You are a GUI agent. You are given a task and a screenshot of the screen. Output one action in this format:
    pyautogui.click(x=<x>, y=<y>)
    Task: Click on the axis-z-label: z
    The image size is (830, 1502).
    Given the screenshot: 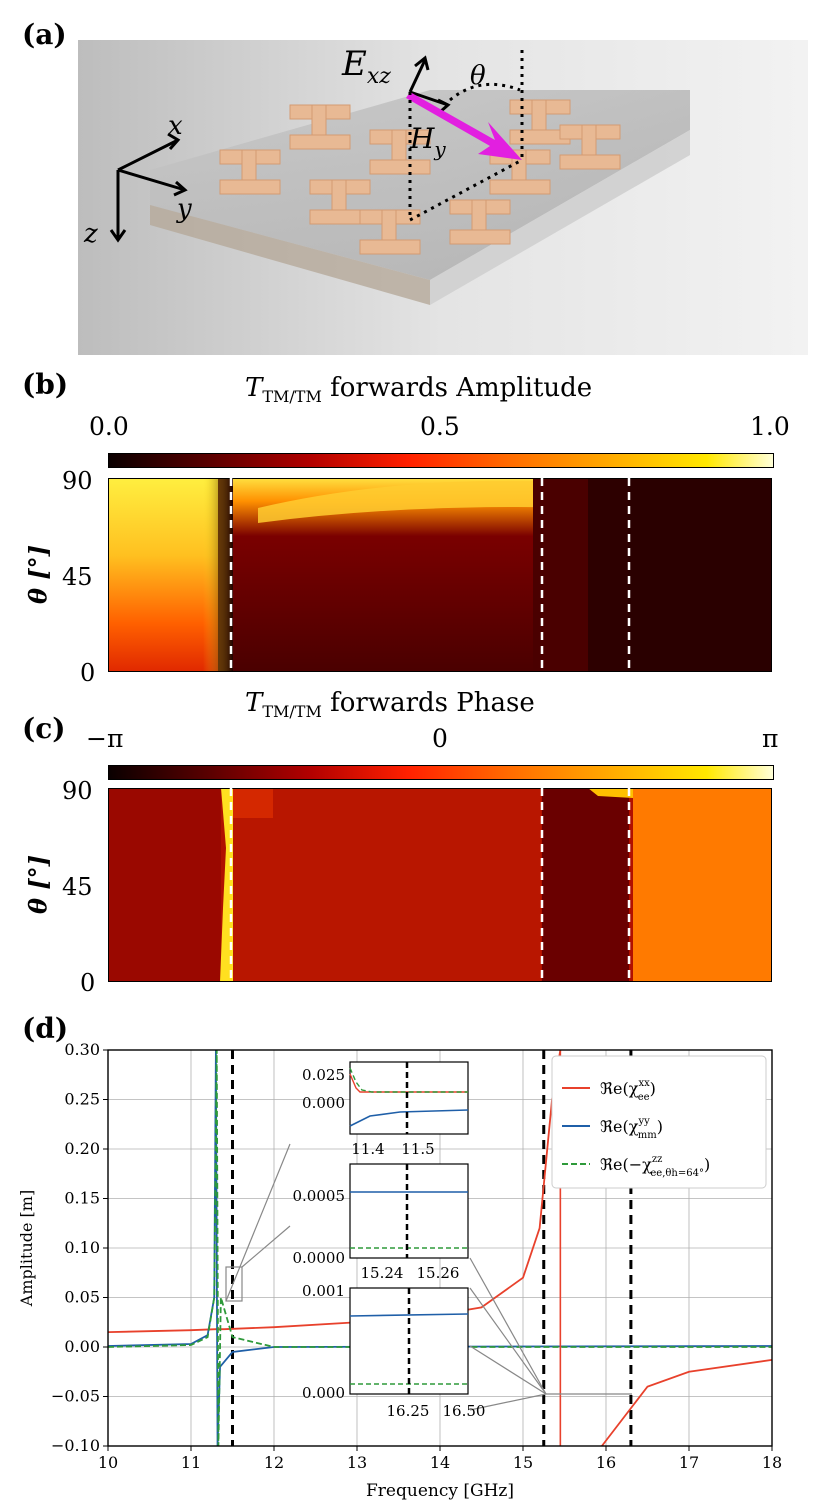 What is the action you would take?
    pyautogui.click(x=90, y=234)
    